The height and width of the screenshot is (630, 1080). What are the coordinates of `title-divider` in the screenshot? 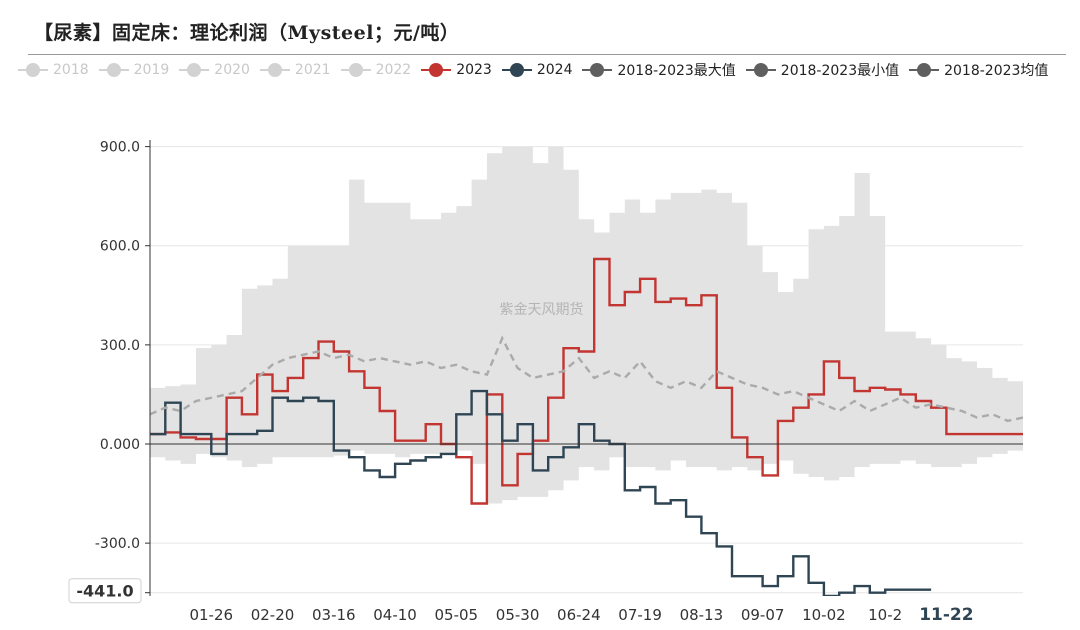 It's located at (547, 54).